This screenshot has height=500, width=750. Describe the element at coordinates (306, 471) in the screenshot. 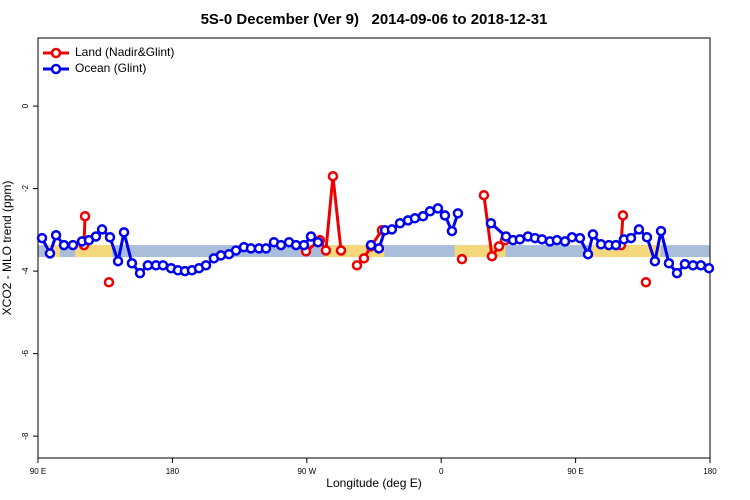

I see `x-tick-label: 90 W` at that location.